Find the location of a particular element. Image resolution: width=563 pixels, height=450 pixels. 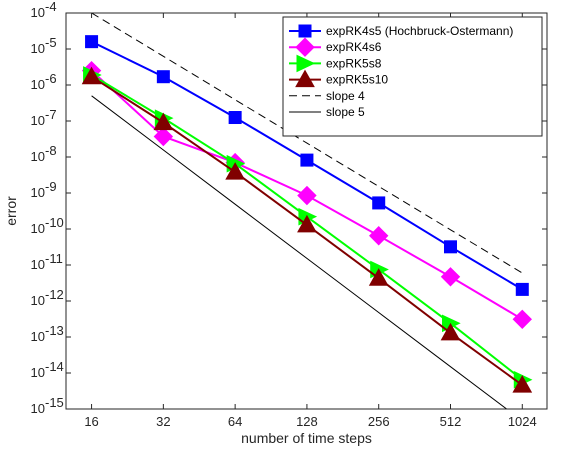

y-tick-exponent: -15 is located at coordinates (54, 402).